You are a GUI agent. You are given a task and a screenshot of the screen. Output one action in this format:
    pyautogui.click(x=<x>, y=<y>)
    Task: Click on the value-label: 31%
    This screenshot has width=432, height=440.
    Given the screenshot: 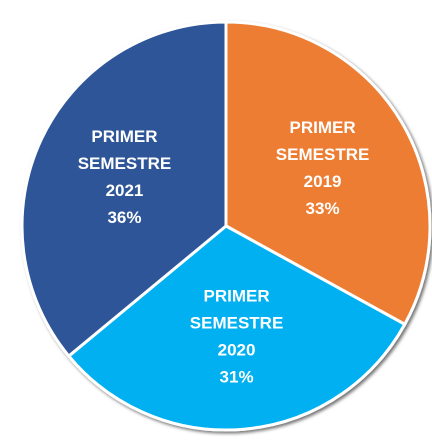 What is the action you would take?
    pyautogui.click(x=237, y=377)
    